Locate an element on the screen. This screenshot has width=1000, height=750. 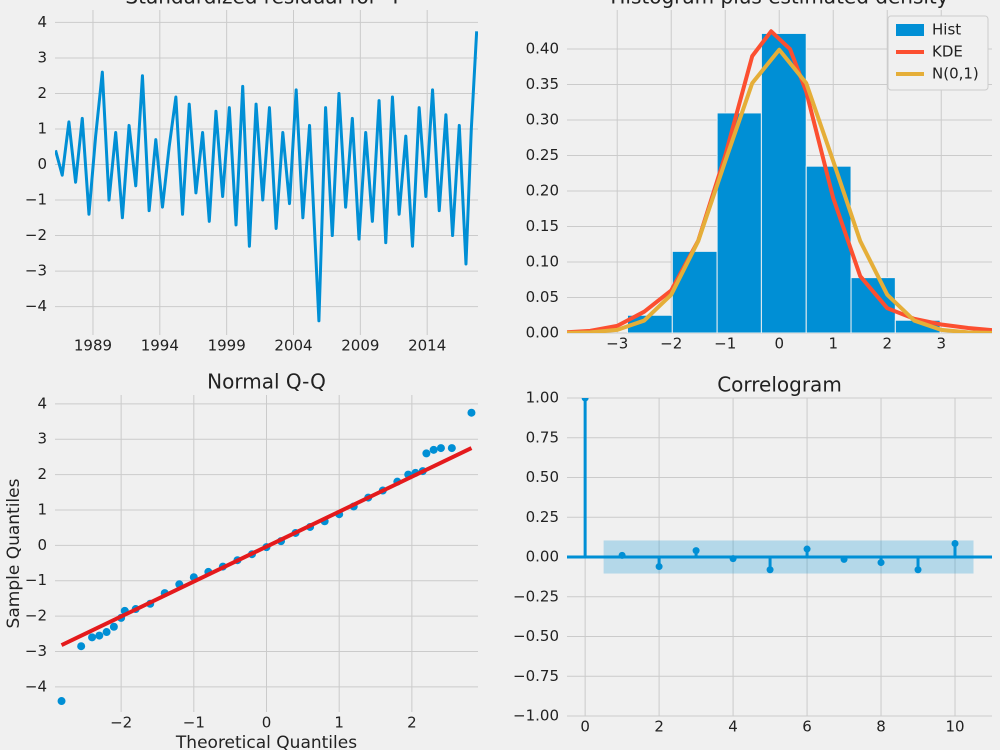
chart-title: Histogram plus estimated density is located at coordinates (779, 4).